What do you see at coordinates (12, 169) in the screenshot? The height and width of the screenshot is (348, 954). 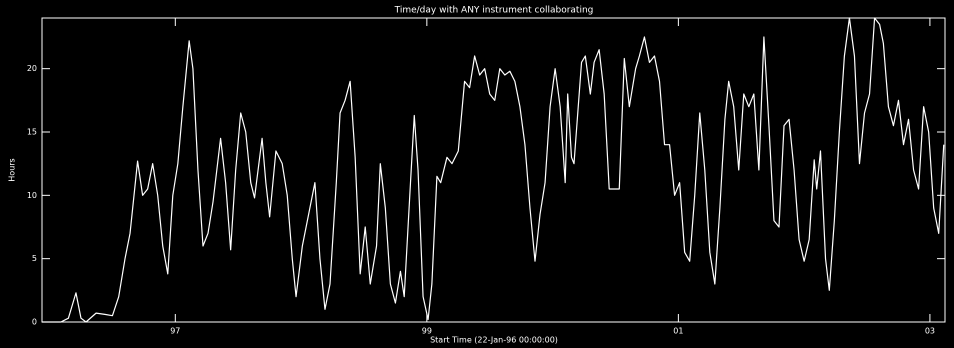 I see `y-axis-label: Hours` at bounding box center [12, 169].